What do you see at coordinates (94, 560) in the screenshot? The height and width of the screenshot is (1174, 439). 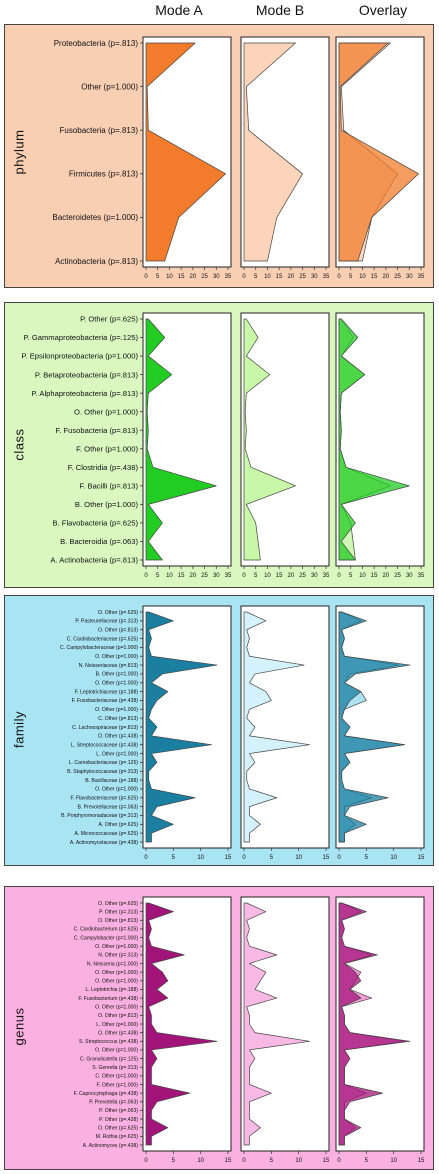 I see `category-label: A. Actinobacteria (p=.813)` at bounding box center [94, 560].